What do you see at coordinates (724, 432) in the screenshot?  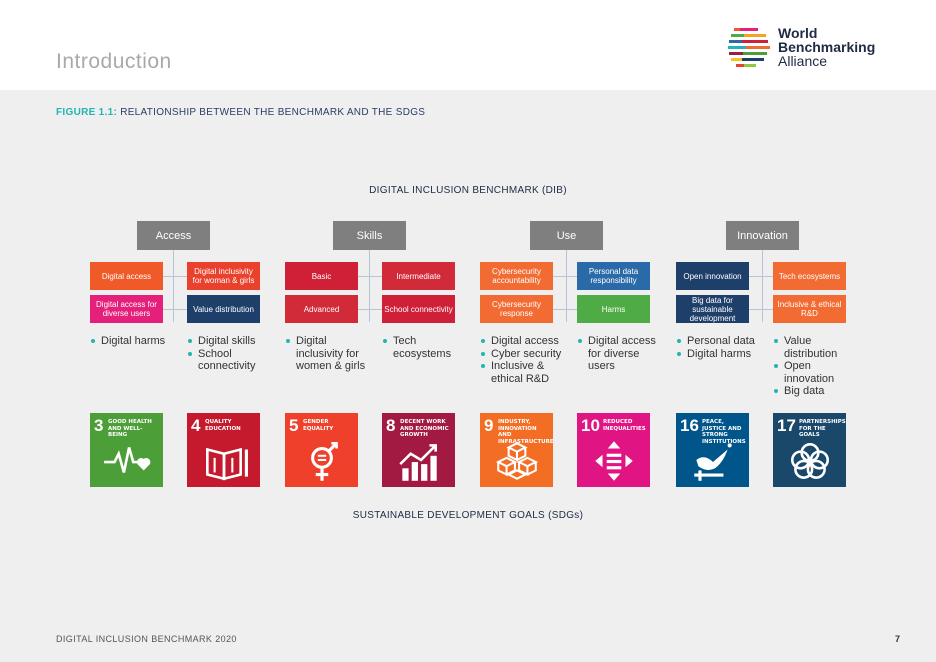 I see `sdg-label: PEACE, JUSTICE AND STRONG INSTITUTIONS` at bounding box center [724, 432].